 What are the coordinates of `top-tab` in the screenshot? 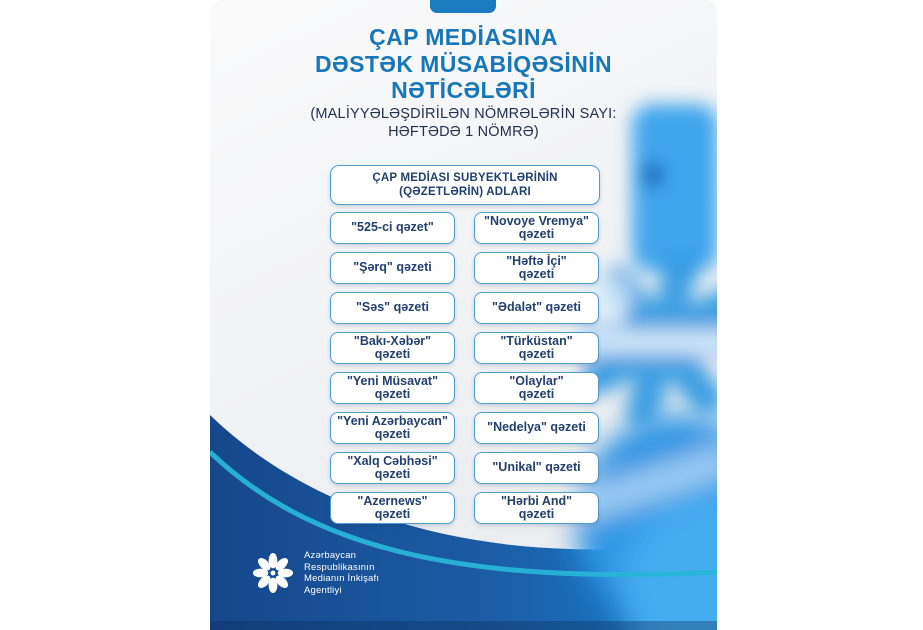 It's located at (463, 6).